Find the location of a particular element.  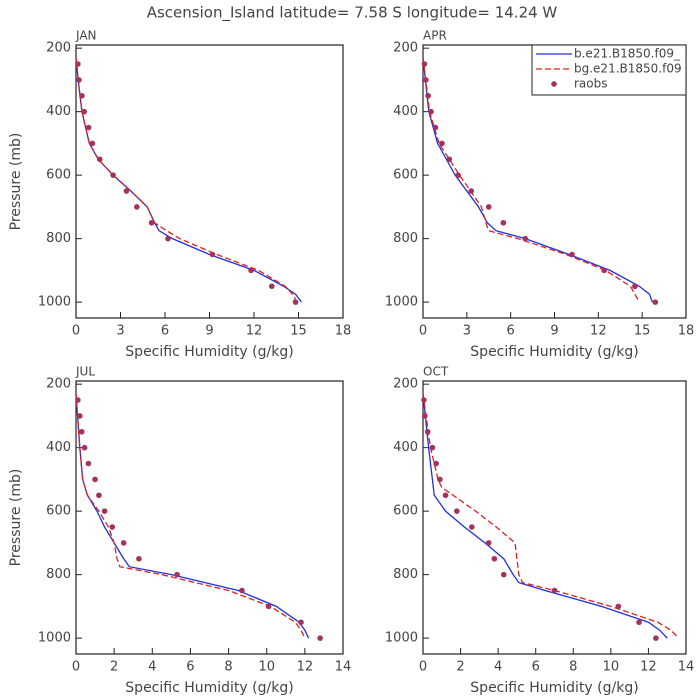

legend-swatch is located at coordinates (554, 84).